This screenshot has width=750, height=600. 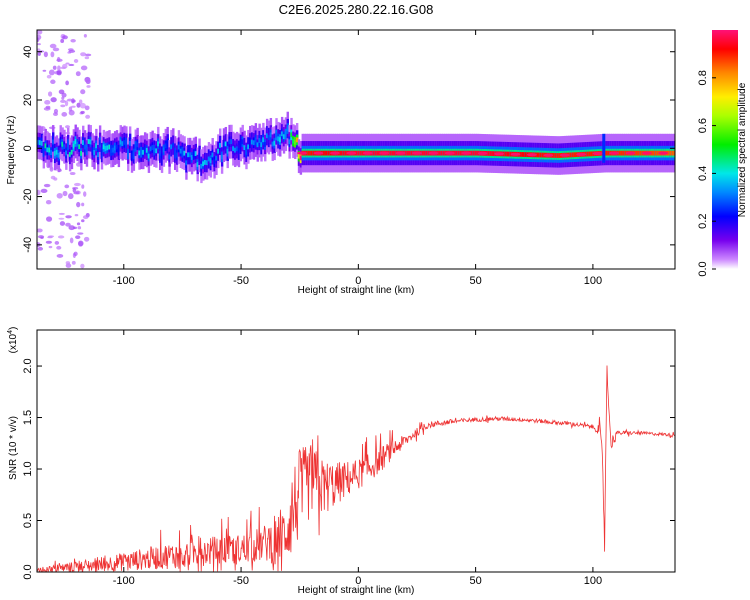 I want to click on colorbar-gradient, so click(x=725, y=149).